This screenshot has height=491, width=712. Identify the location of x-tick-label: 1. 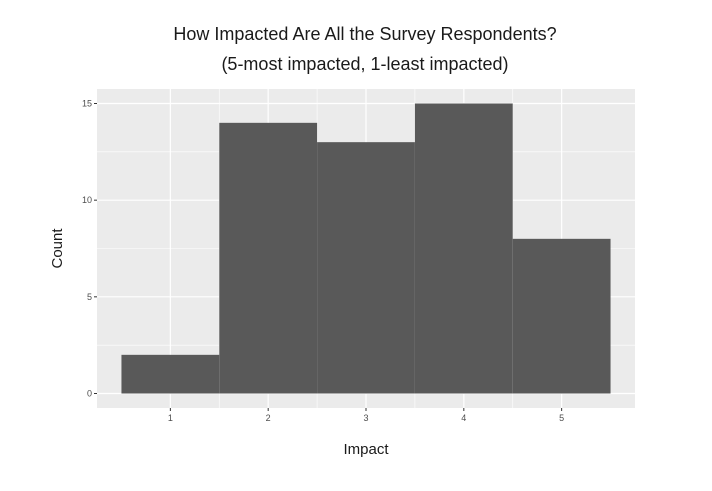
(170, 418).